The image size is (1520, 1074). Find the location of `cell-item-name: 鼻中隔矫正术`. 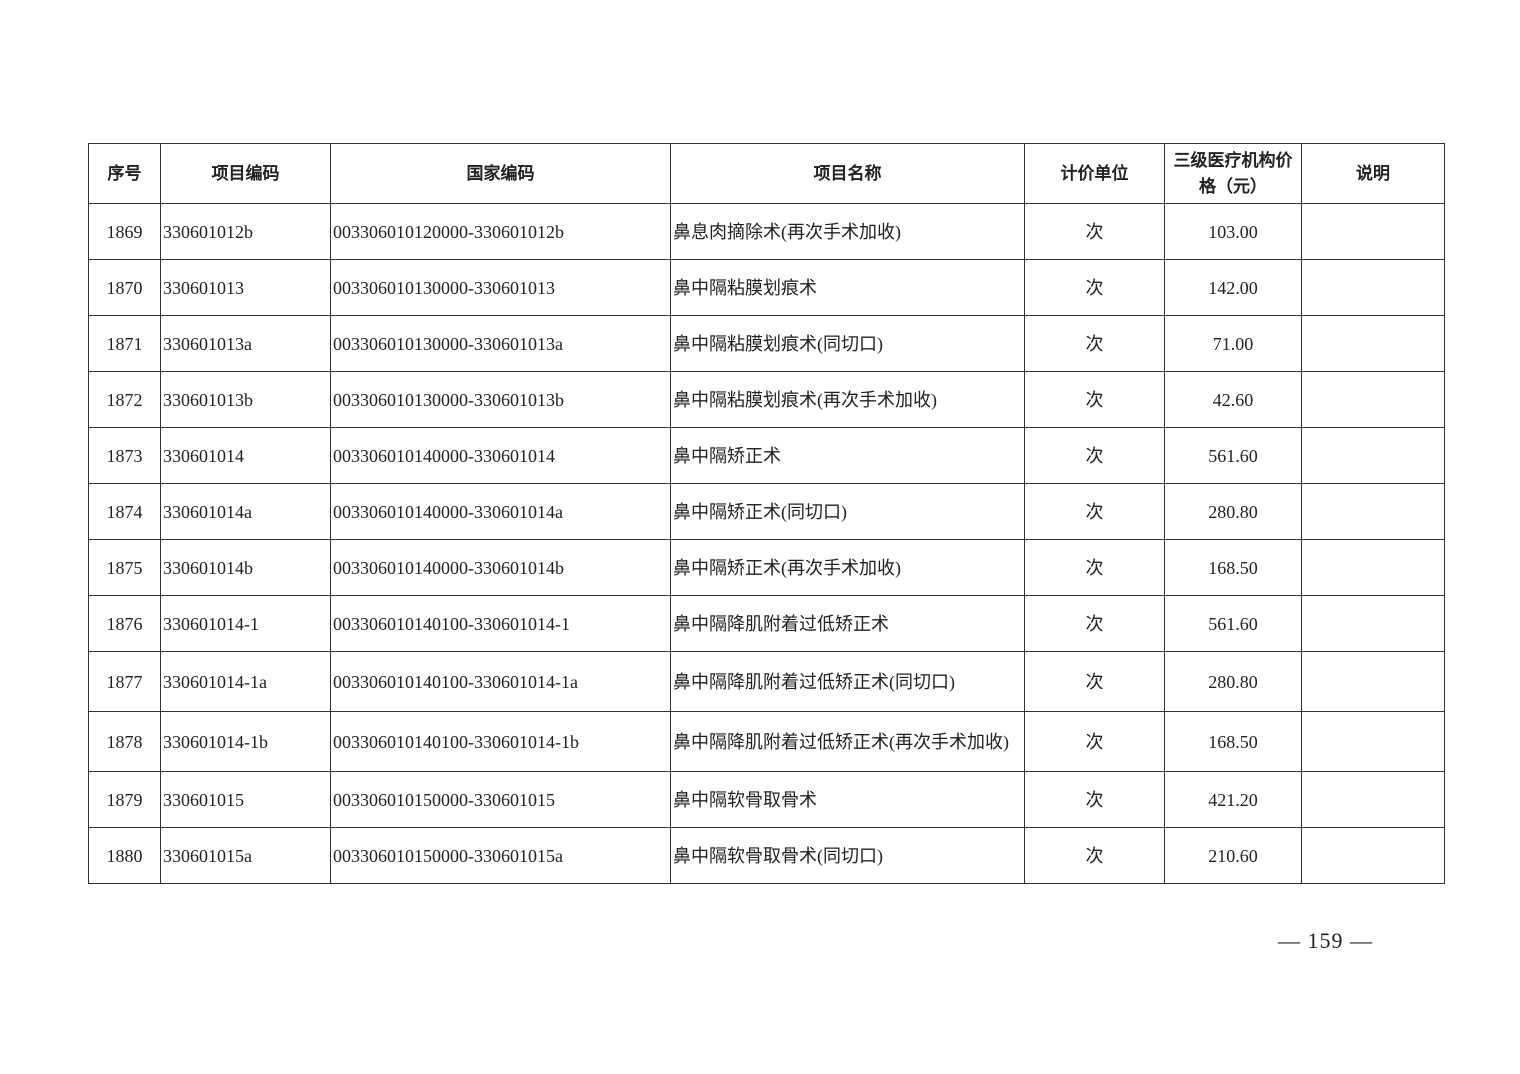

cell-item-name: 鼻中隔矫正术 is located at coordinates (847, 455).